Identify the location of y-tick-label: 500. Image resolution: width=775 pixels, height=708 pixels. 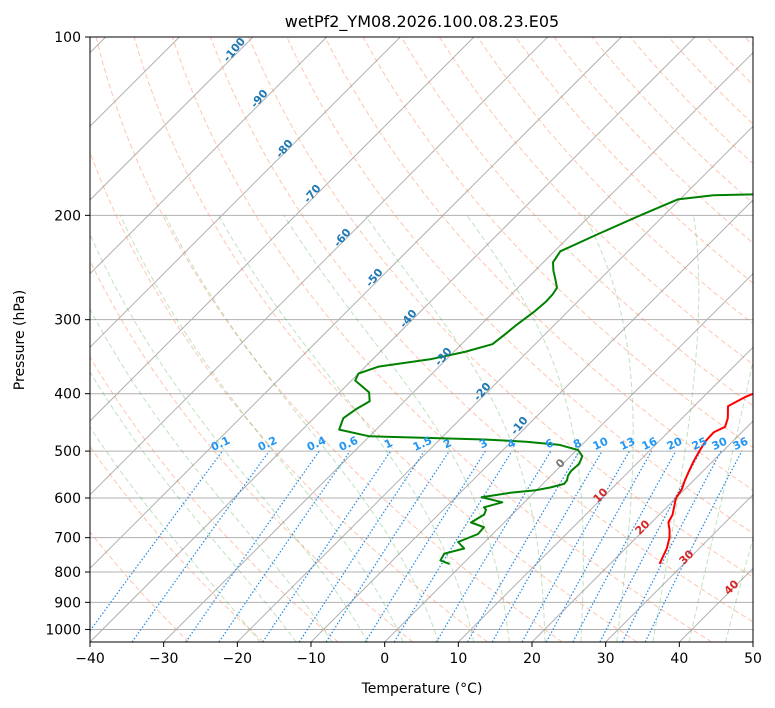
(67, 452).